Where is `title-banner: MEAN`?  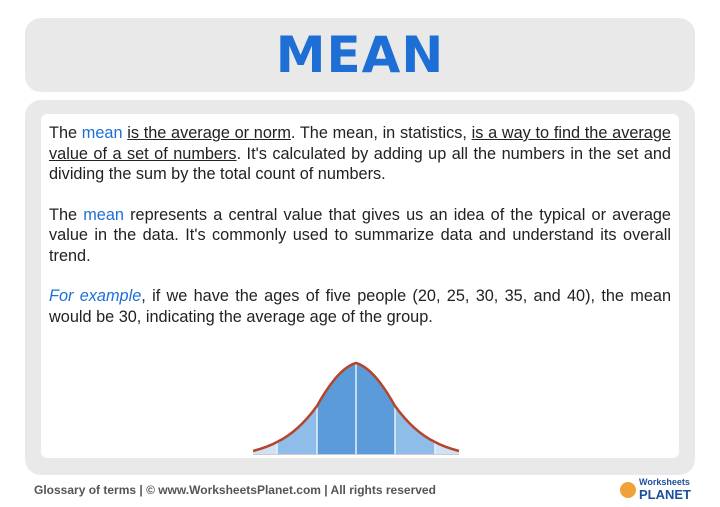 title-banner: MEAN is located at coordinates (360, 55).